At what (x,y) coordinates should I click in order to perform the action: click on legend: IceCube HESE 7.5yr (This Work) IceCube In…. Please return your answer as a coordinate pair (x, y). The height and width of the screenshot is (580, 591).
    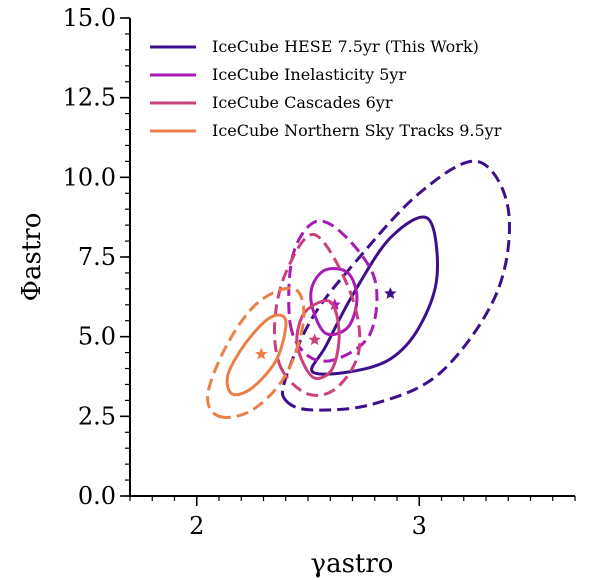
    Looking at the image, I should click on (326, 88).